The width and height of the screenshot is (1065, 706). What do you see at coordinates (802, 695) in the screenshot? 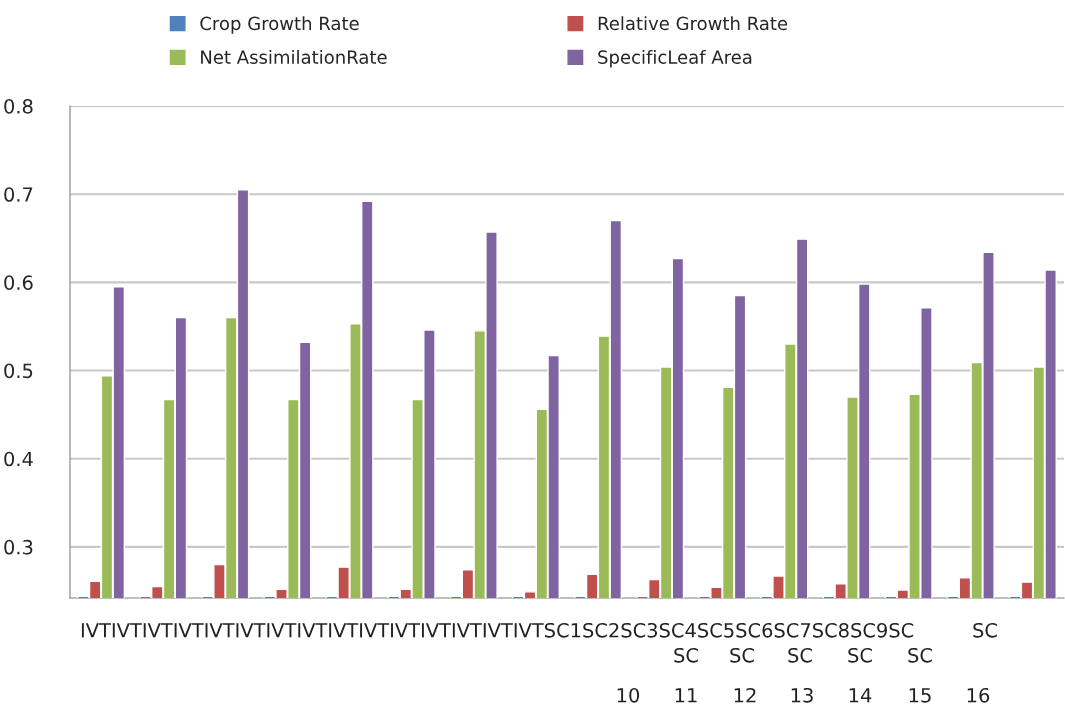
I see `text: 13` at bounding box center [802, 695].